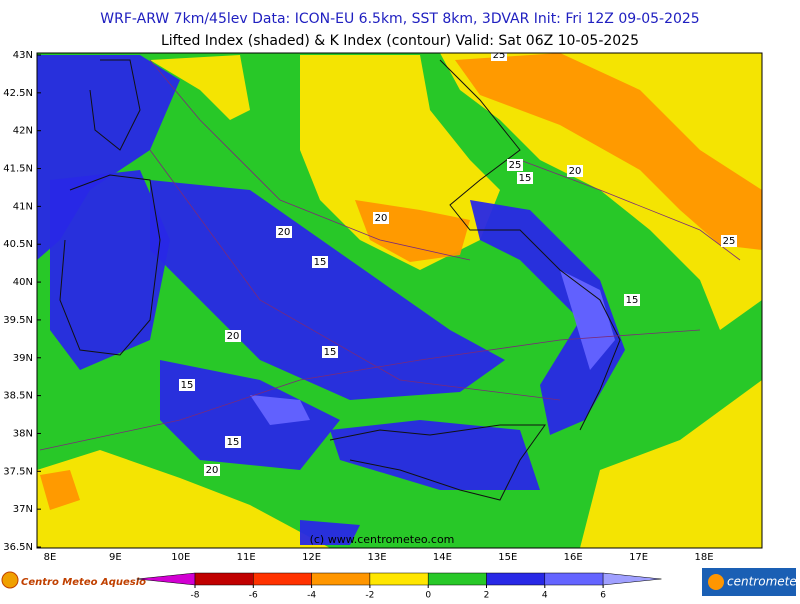  Describe the element at coordinates (18, 93) in the screenshot. I see `lat-label: 42.5N` at that location.